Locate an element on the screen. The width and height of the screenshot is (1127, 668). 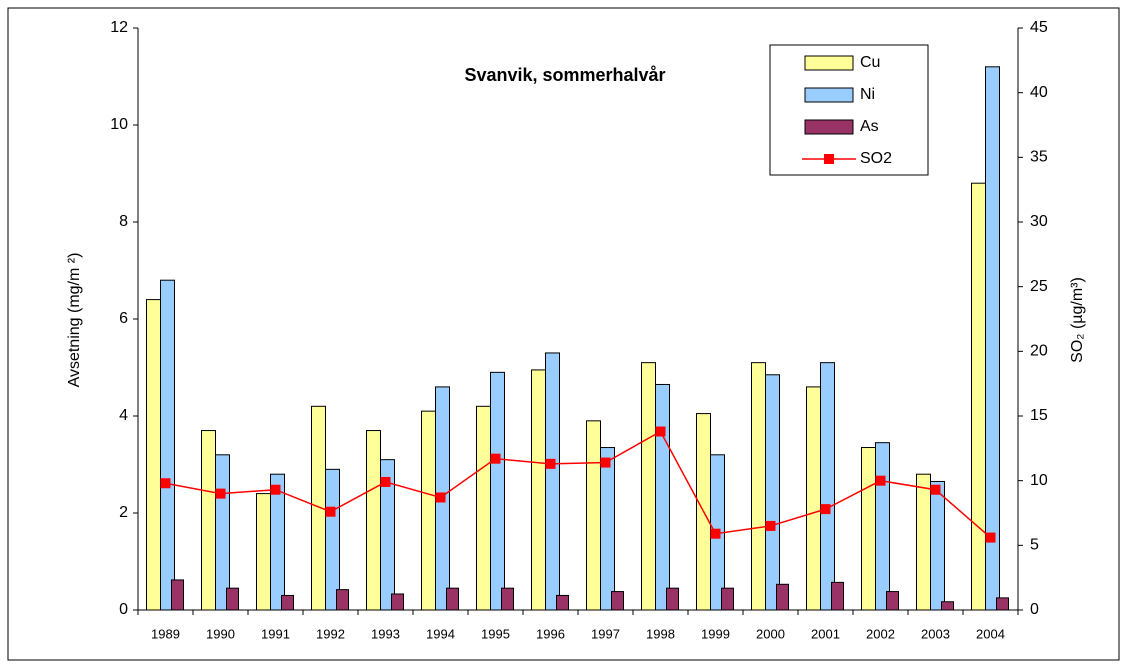
x-tick-label: 1997 is located at coordinates (605, 633).